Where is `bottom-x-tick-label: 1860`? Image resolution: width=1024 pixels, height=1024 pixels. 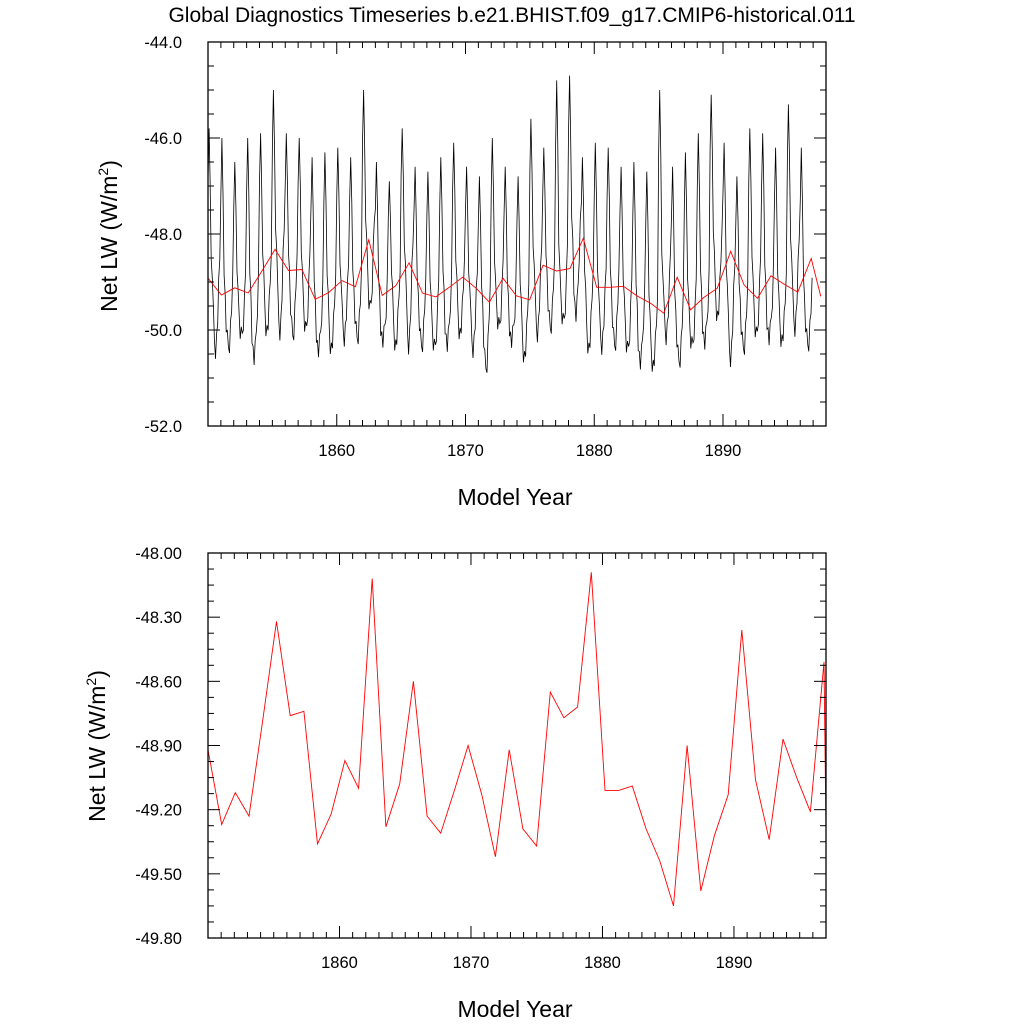 bottom-x-tick-label: 1860 is located at coordinates (339, 963).